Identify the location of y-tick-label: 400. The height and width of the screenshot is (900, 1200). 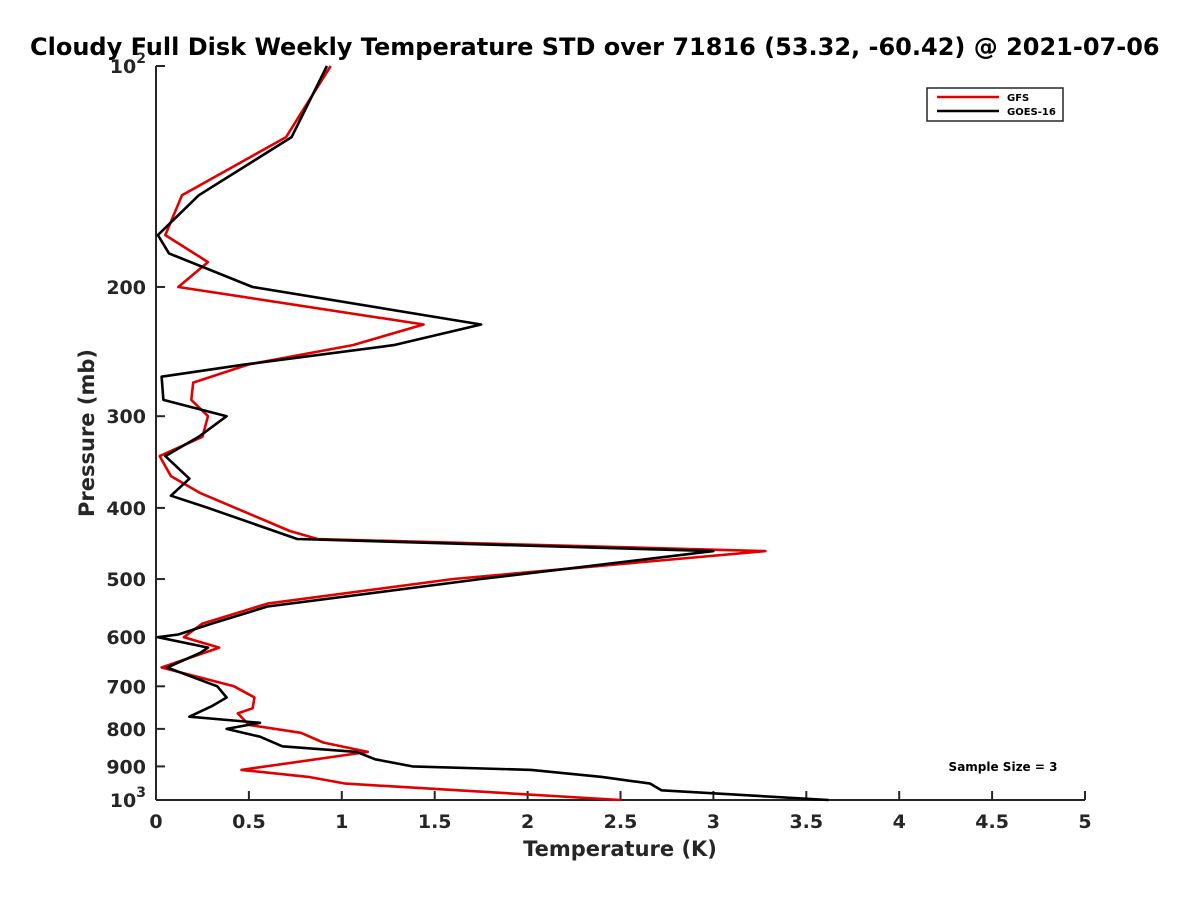
(126, 509).